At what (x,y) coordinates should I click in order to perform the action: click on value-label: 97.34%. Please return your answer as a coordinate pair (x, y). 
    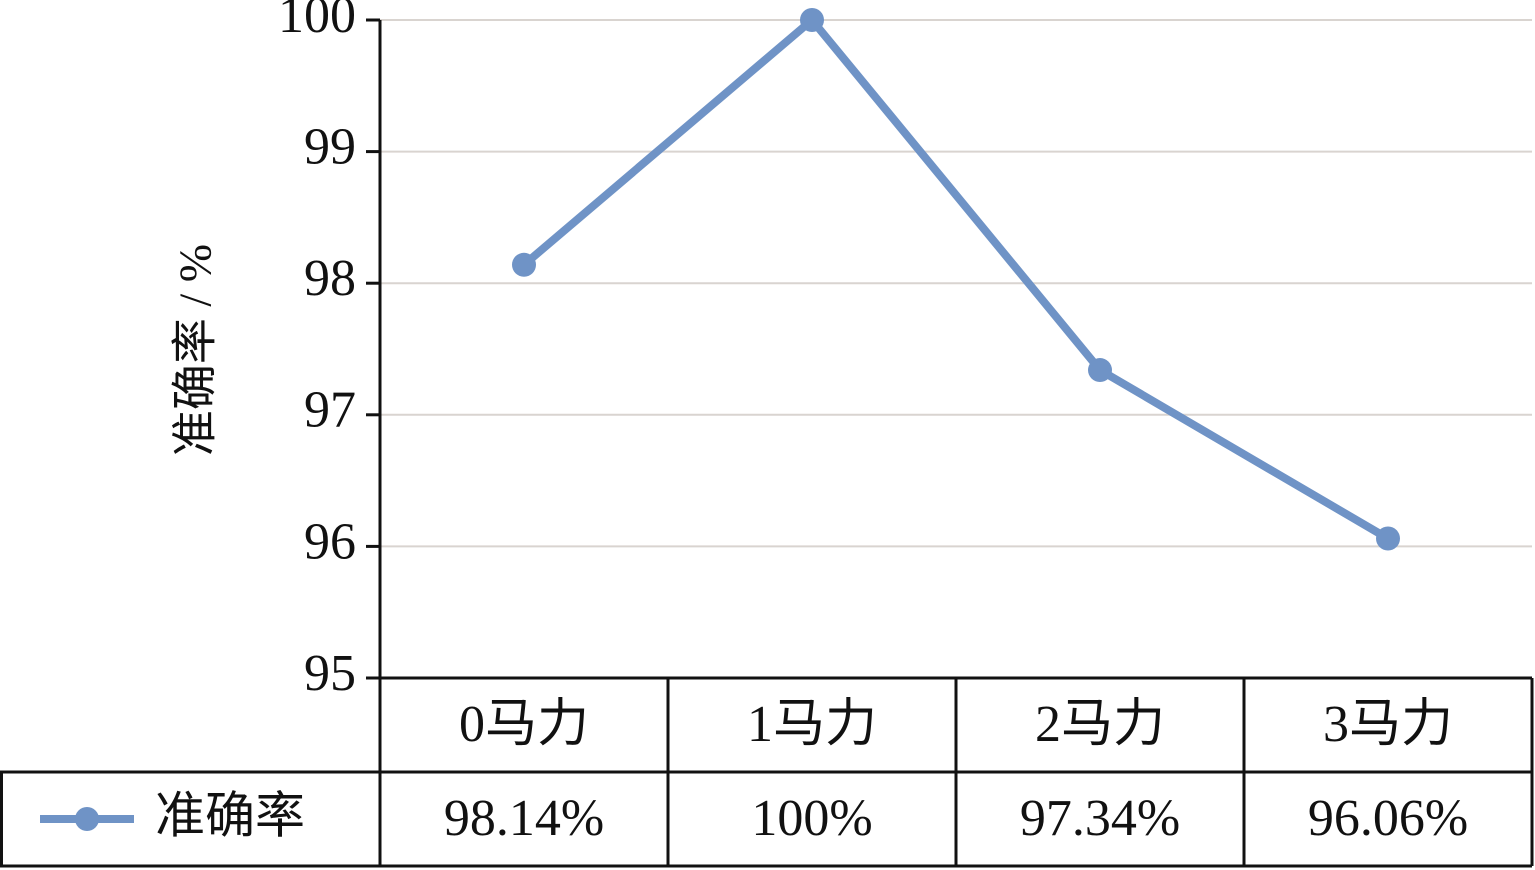
    Looking at the image, I should click on (1100, 818).